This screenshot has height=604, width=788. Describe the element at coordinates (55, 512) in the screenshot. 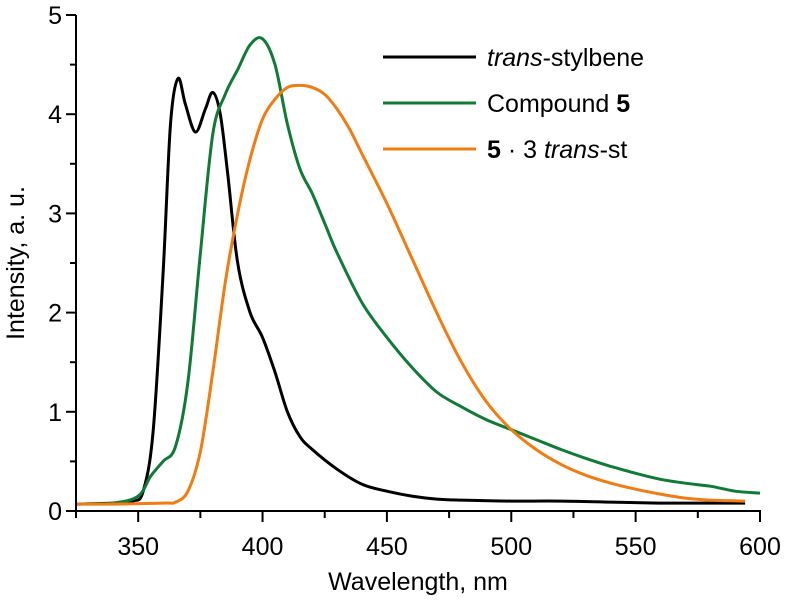

I see `y-tick-label: 0` at that location.